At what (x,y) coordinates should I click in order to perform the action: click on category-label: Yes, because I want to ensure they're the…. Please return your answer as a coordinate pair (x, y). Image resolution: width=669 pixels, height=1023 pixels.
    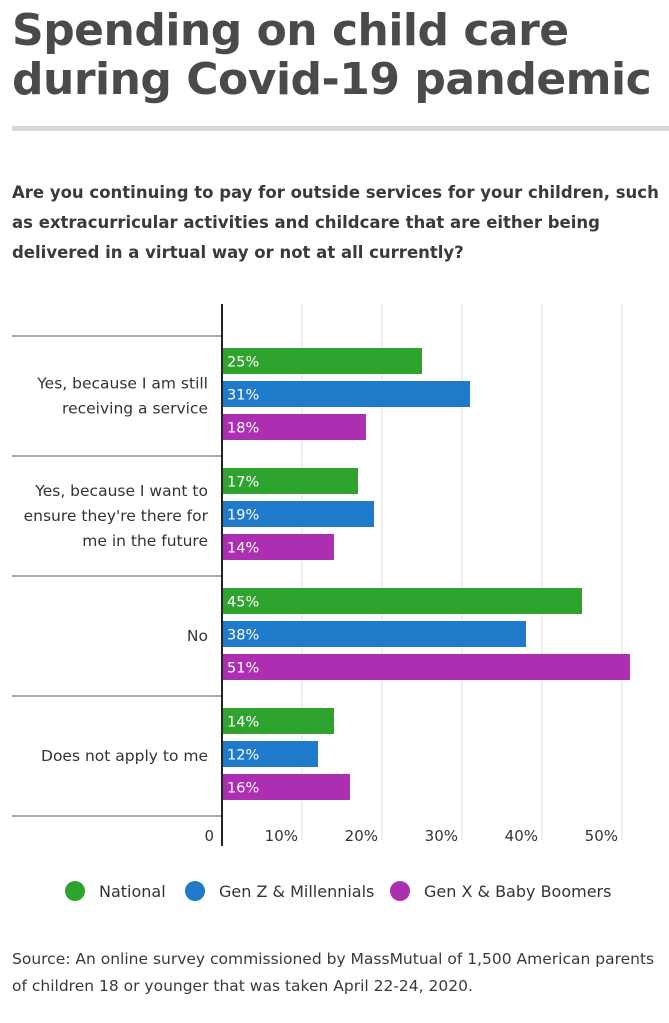
    Looking at the image, I should click on (116, 516).